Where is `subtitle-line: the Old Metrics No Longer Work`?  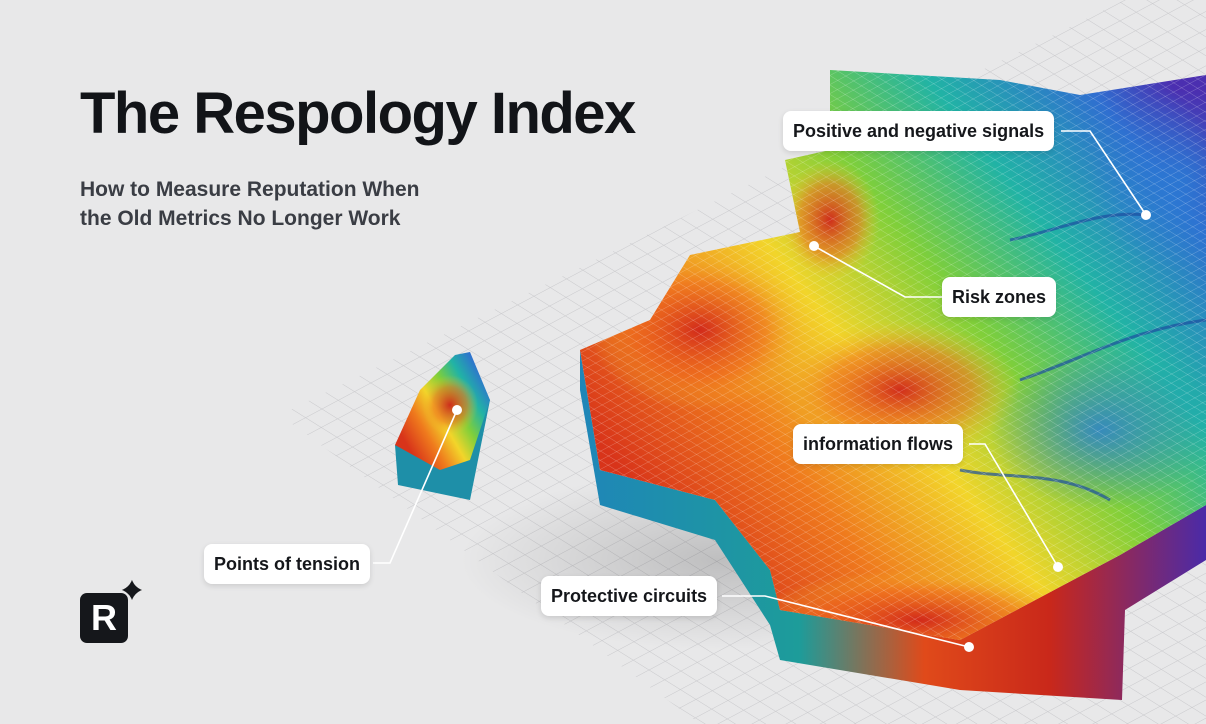
subtitle-line: the Old Metrics No Longer Work is located at coordinates (240, 218).